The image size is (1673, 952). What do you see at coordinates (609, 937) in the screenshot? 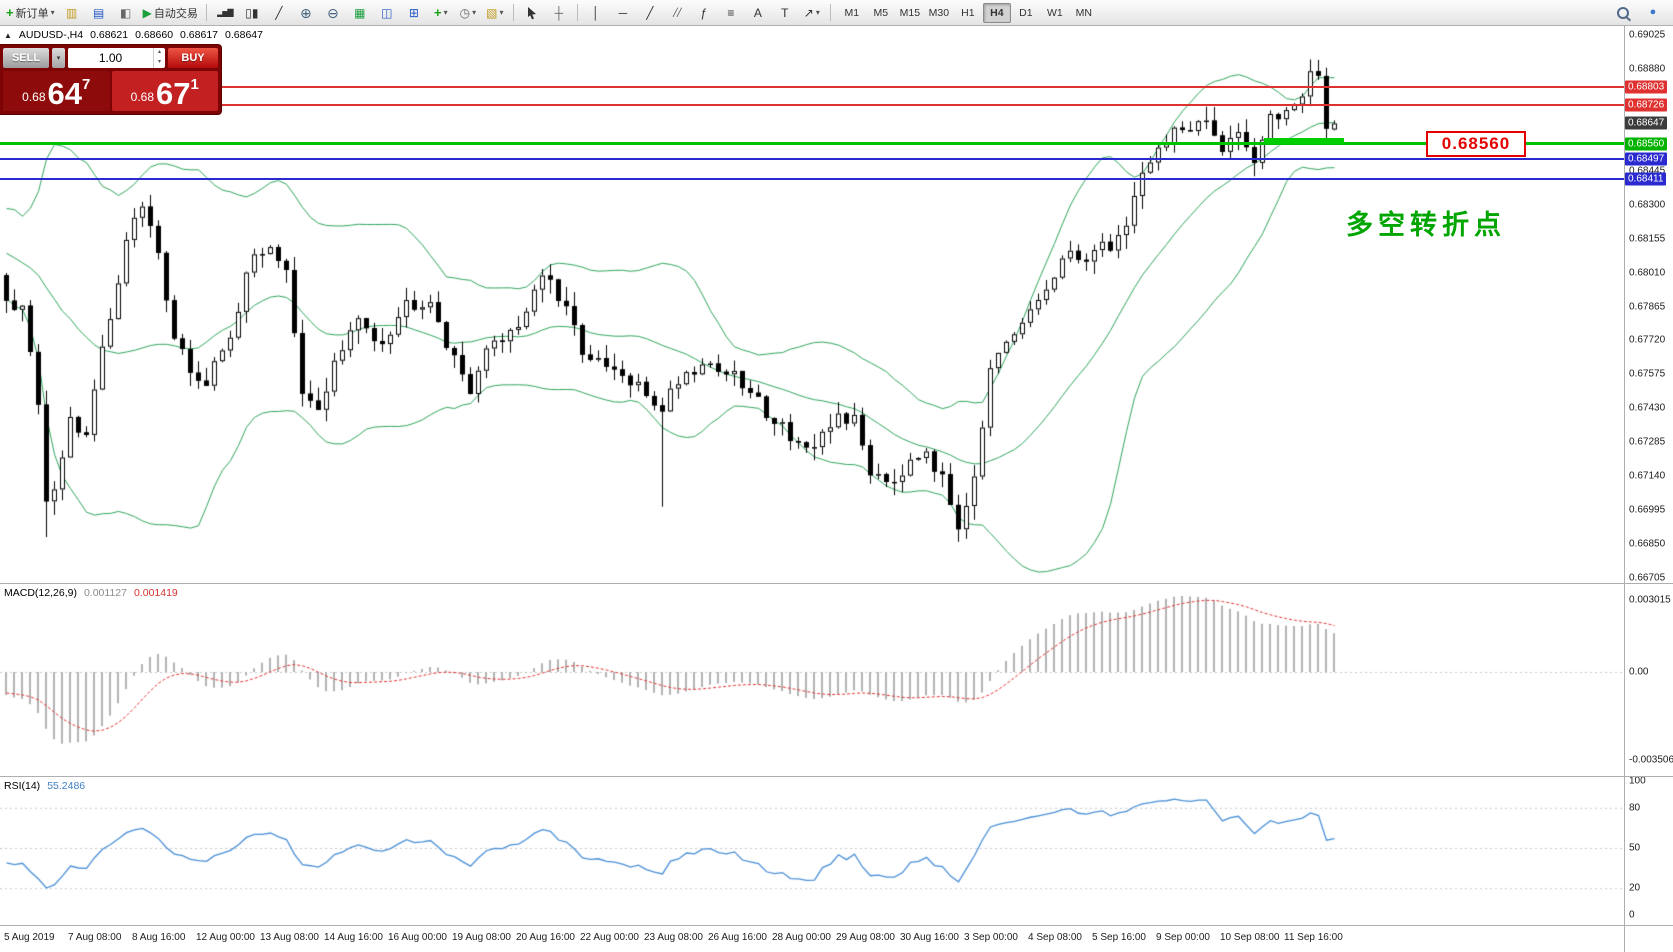
I see `time-axis-label: 22 Aug 00:00` at bounding box center [609, 937].